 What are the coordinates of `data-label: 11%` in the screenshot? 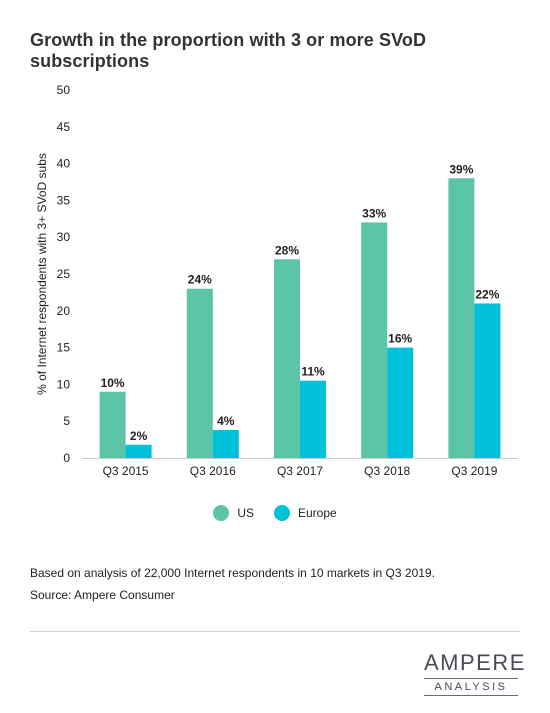 It's located at (313, 372).